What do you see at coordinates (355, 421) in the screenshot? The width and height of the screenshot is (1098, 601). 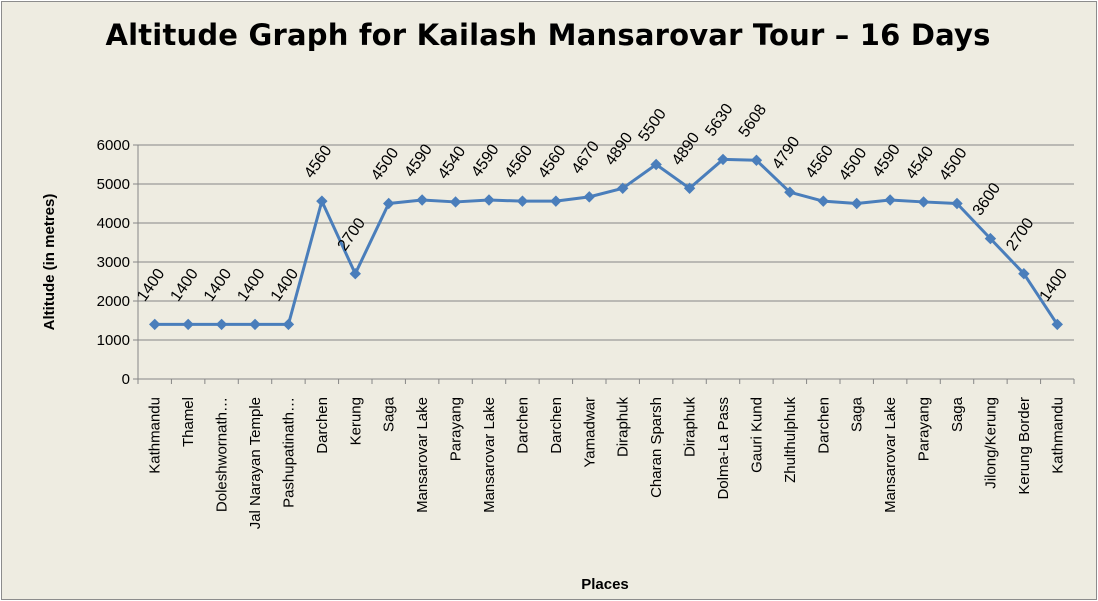 I see `x-tick-label: Kerung` at bounding box center [355, 421].